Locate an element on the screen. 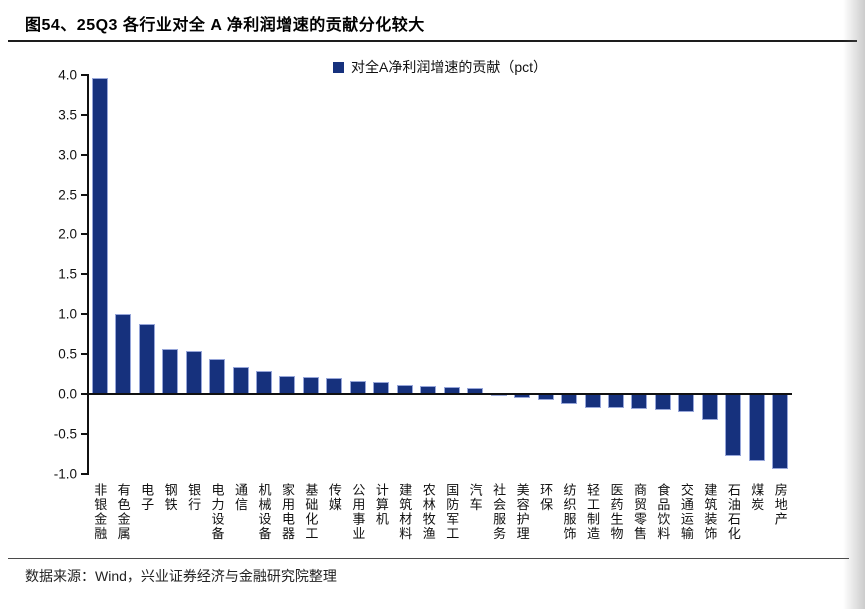 Image resolution: width=865 pixels, height=609 pixels. bar-机械设备 is located at coordinates (264, 382).